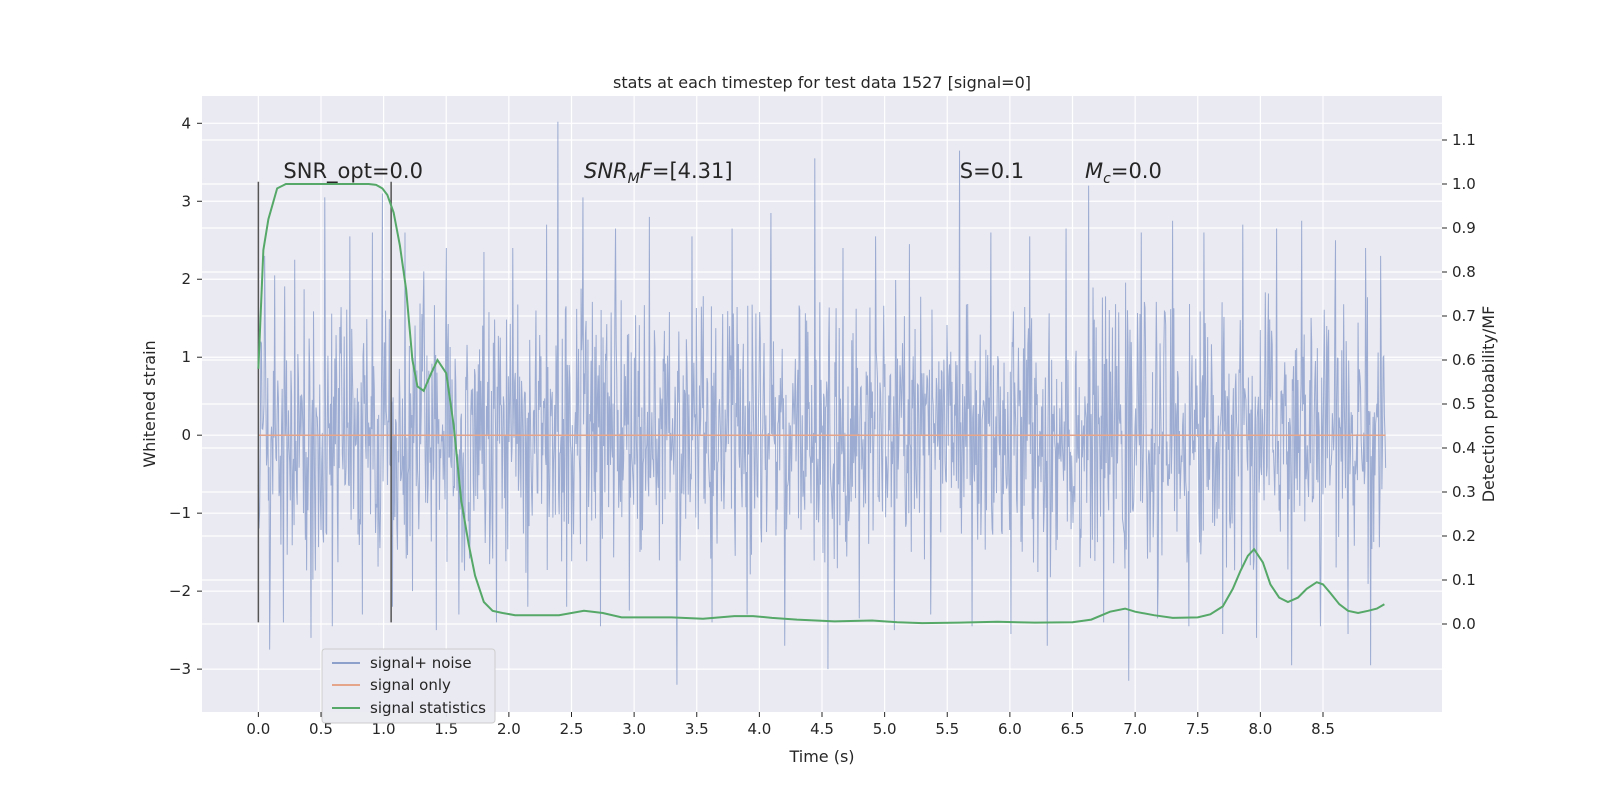 Image resolution: width=1600 pixels, height=800 pixels. I want to click on x-tick-label-9: 4.5, so click(822, 729).